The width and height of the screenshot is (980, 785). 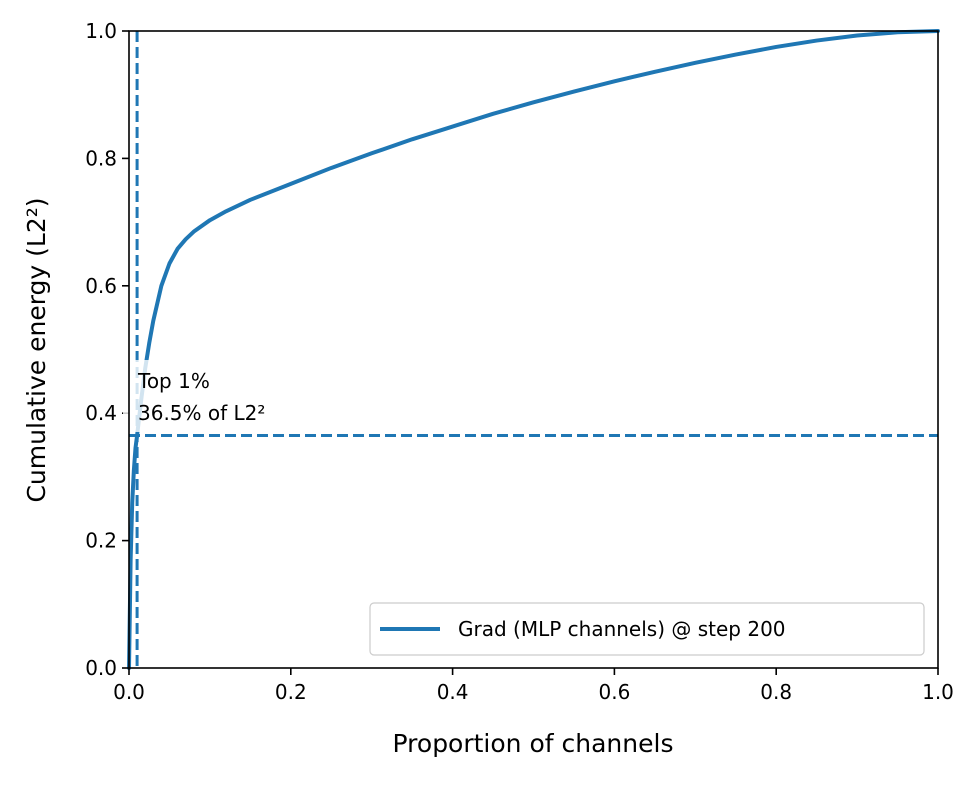 What do you see at coordinates (776, 692) in the screenshot?
I see `x-tick-label: 0.8` at bounding box center [776, 692].